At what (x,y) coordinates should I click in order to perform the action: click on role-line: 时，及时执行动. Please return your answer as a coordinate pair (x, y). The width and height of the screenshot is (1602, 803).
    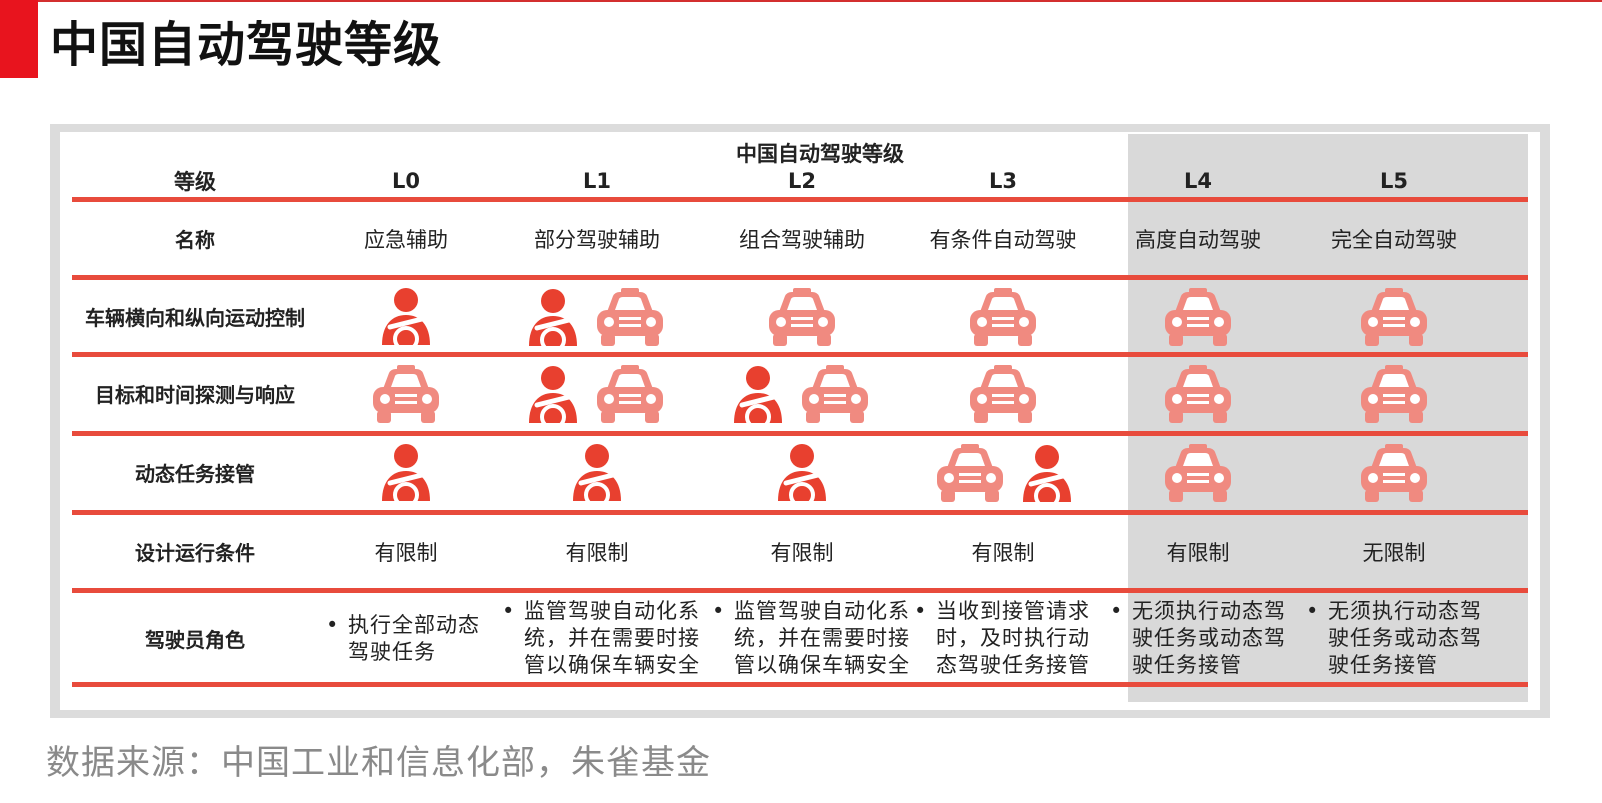
    Looking at the image, I should click on (1013, 638).